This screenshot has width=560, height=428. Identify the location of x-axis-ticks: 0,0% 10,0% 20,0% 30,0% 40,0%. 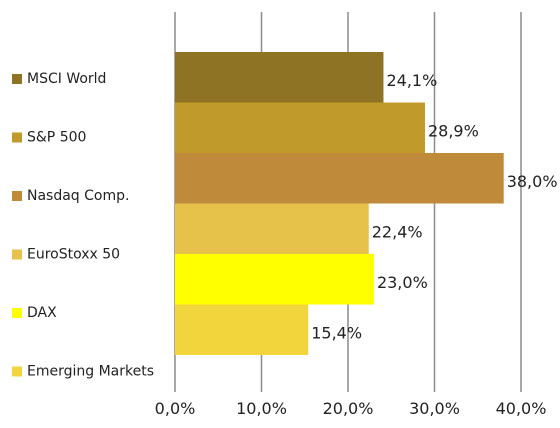
(351, 408).